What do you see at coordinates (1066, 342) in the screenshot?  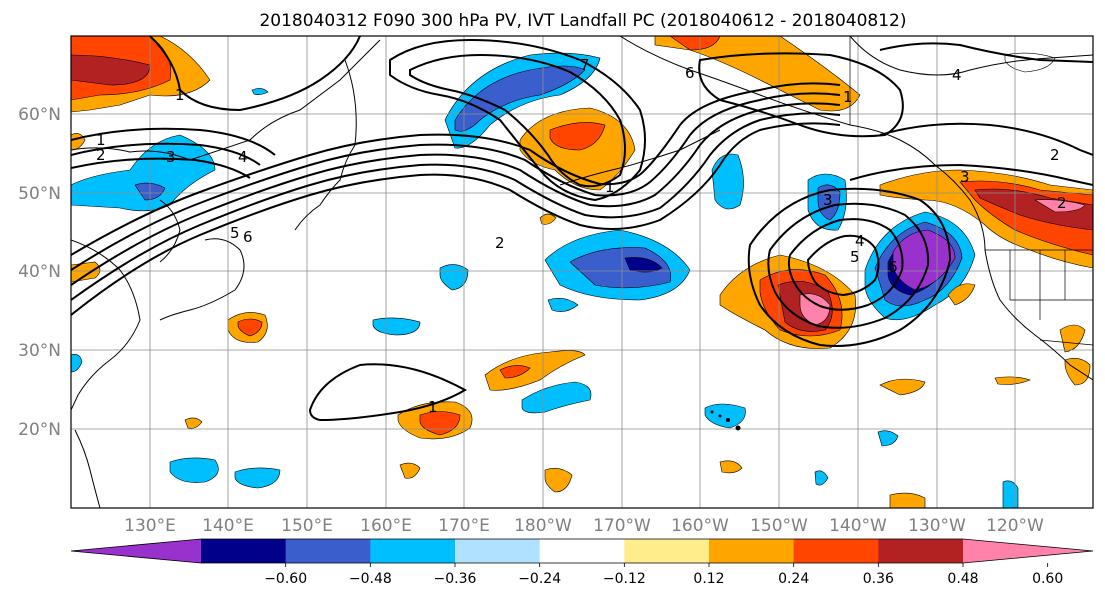 I see `border-us-mexico` at bounding box center [1066, 342].